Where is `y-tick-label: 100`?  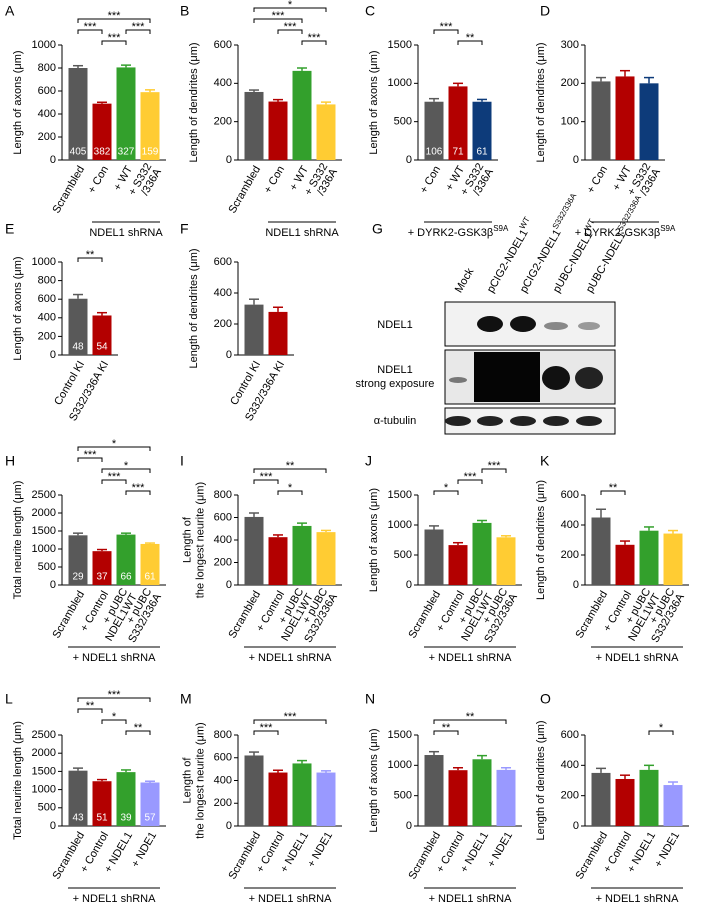
y-tick-label: 100 is located at coordinates (570, 122).